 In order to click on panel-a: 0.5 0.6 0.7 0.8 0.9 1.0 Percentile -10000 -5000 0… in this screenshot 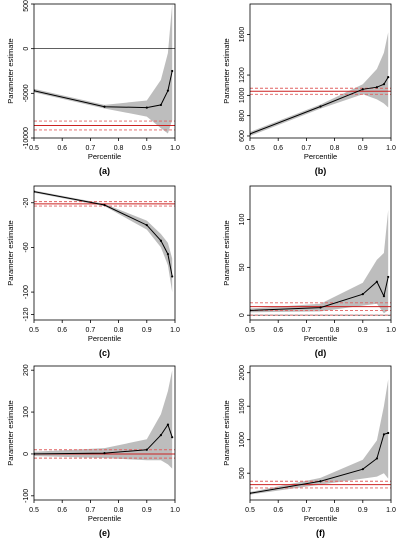, I will do `click(93, 88)`.